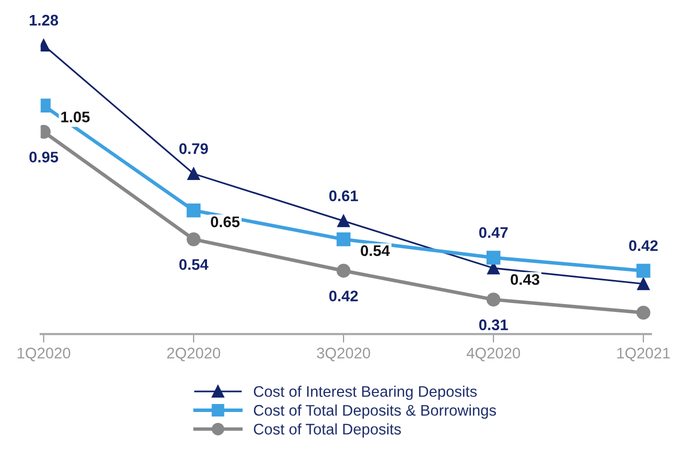  What do you see at coordinates (365, 393) in the screenshot?
I see `legend-label: Cost of Interest Bearing Deposits` at bounding box center [365, 393].